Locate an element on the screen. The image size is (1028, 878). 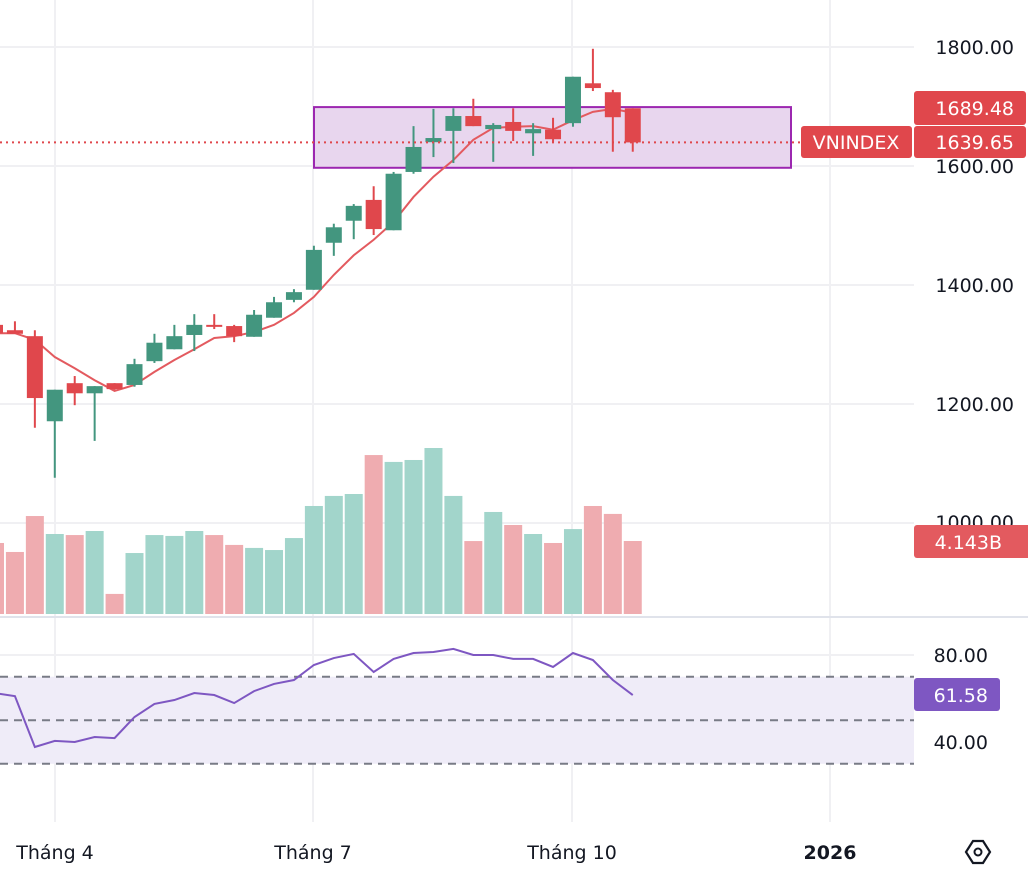
ma-value-label: 1689.48 is located at coordinates (974, 109).